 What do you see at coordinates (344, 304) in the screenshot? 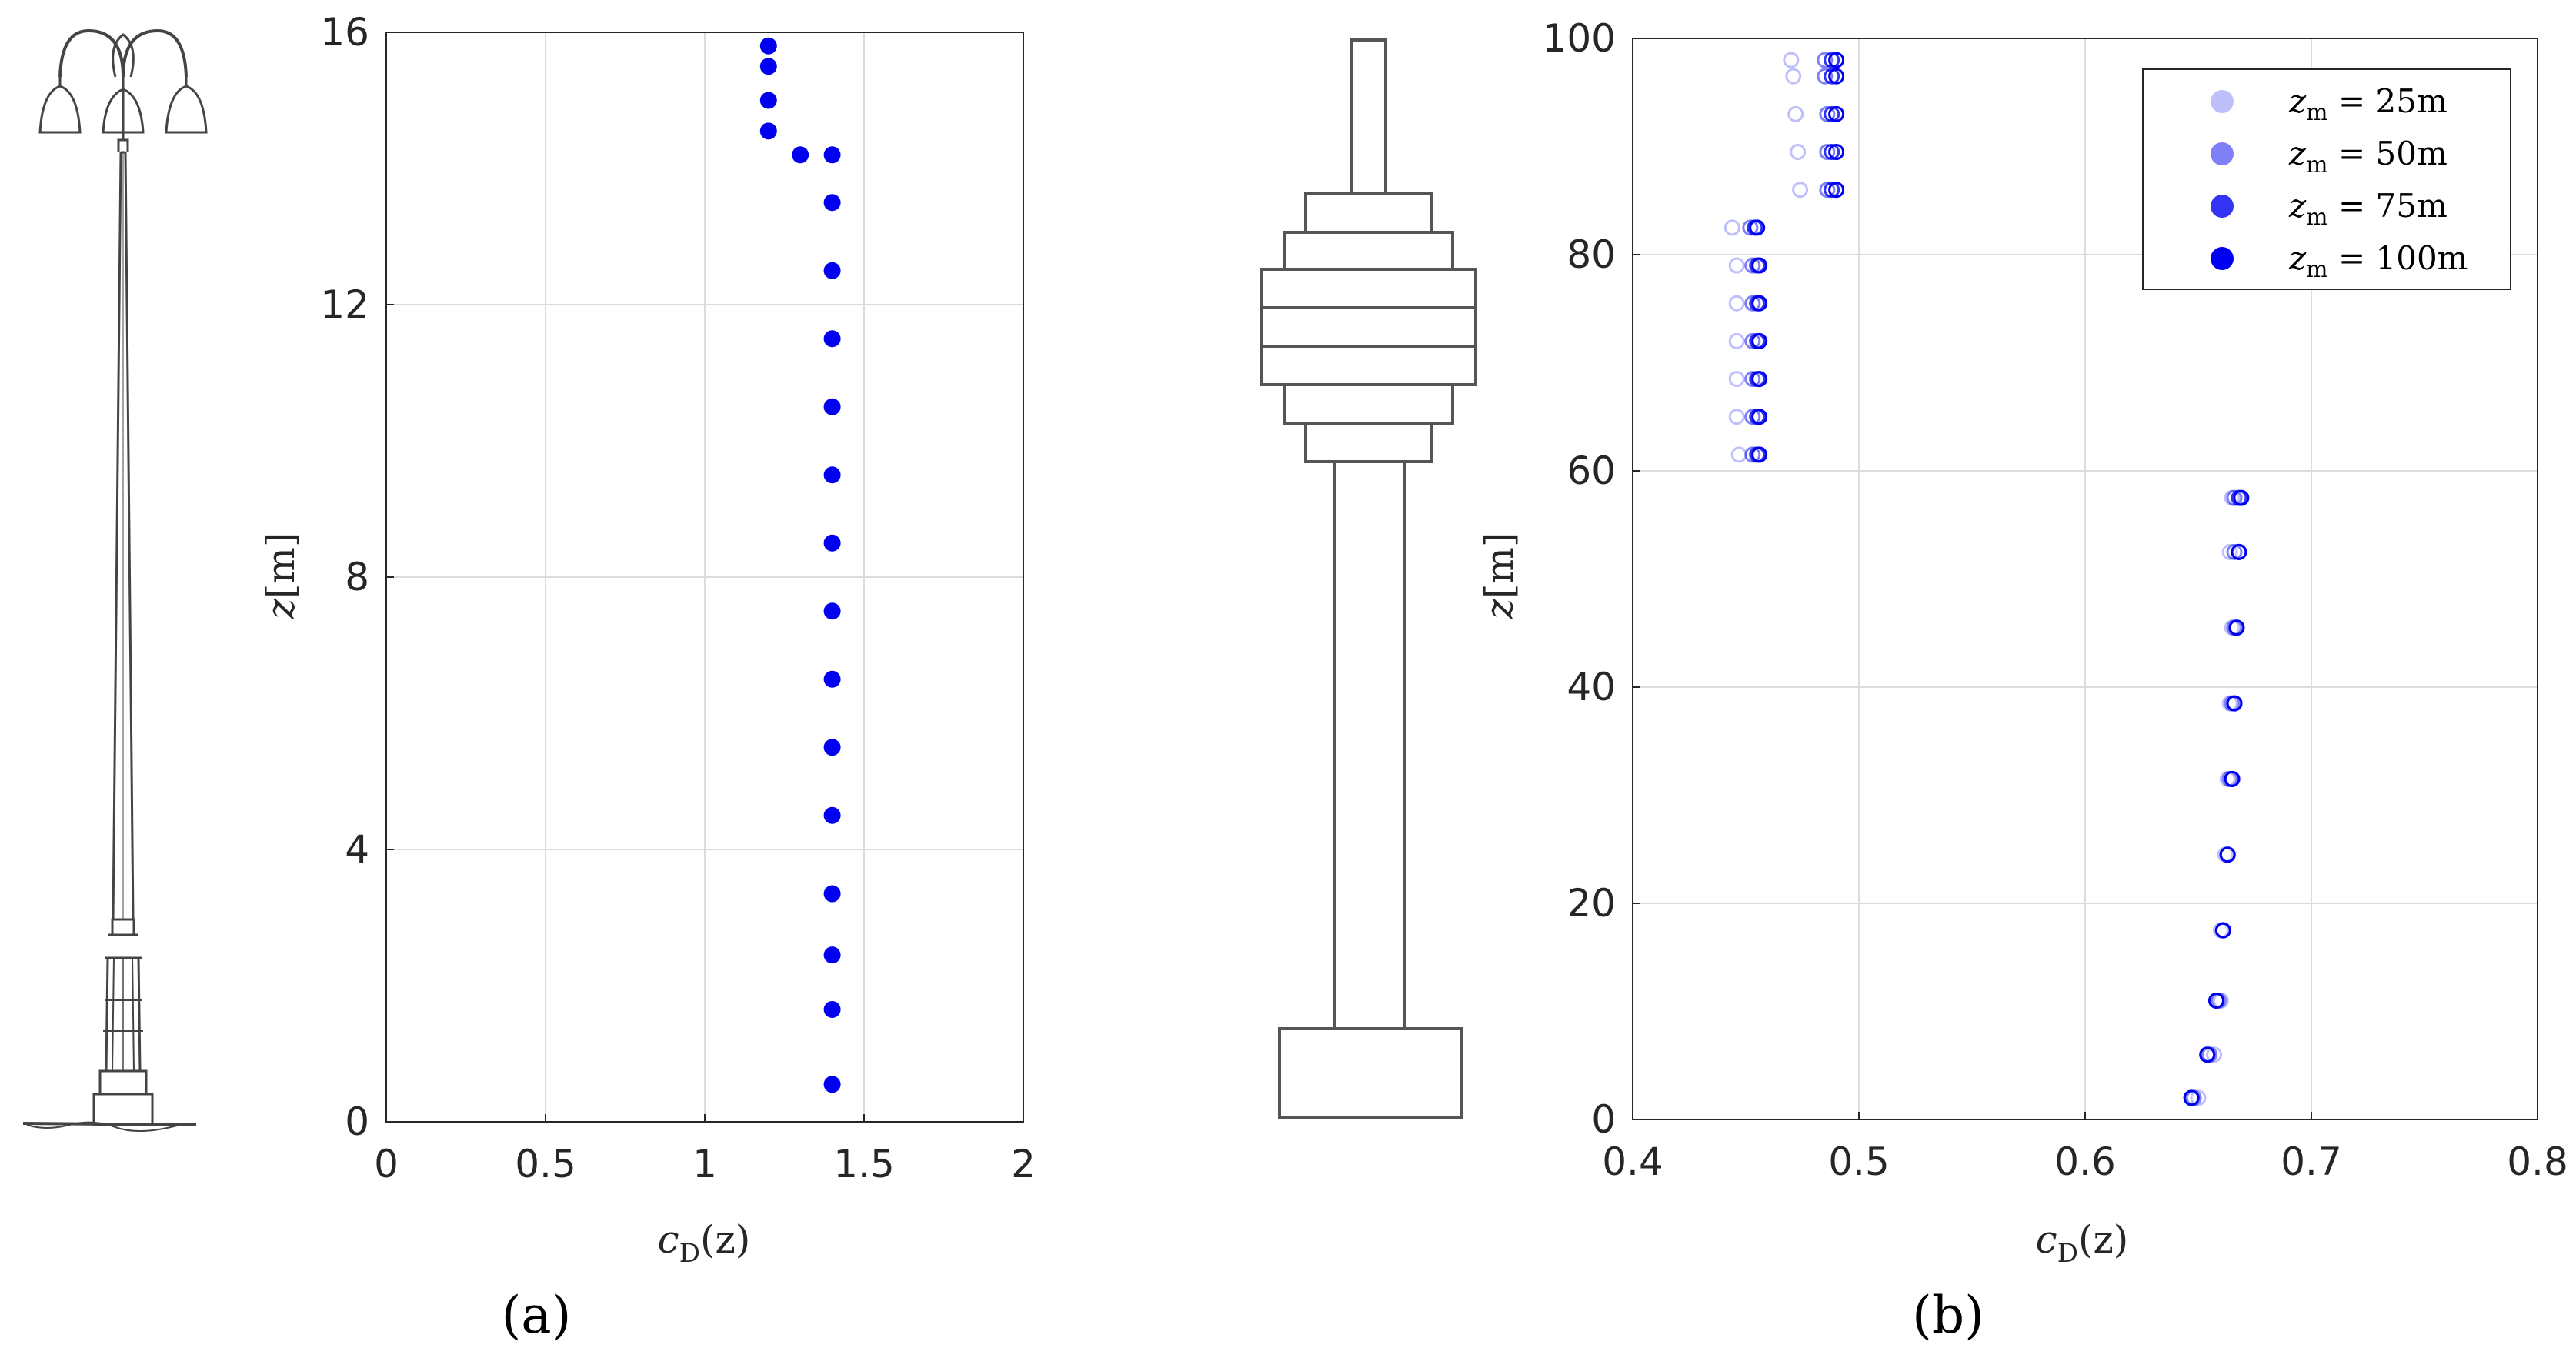
I see `y-tick-label: 12` at bounding box center [344, 304].